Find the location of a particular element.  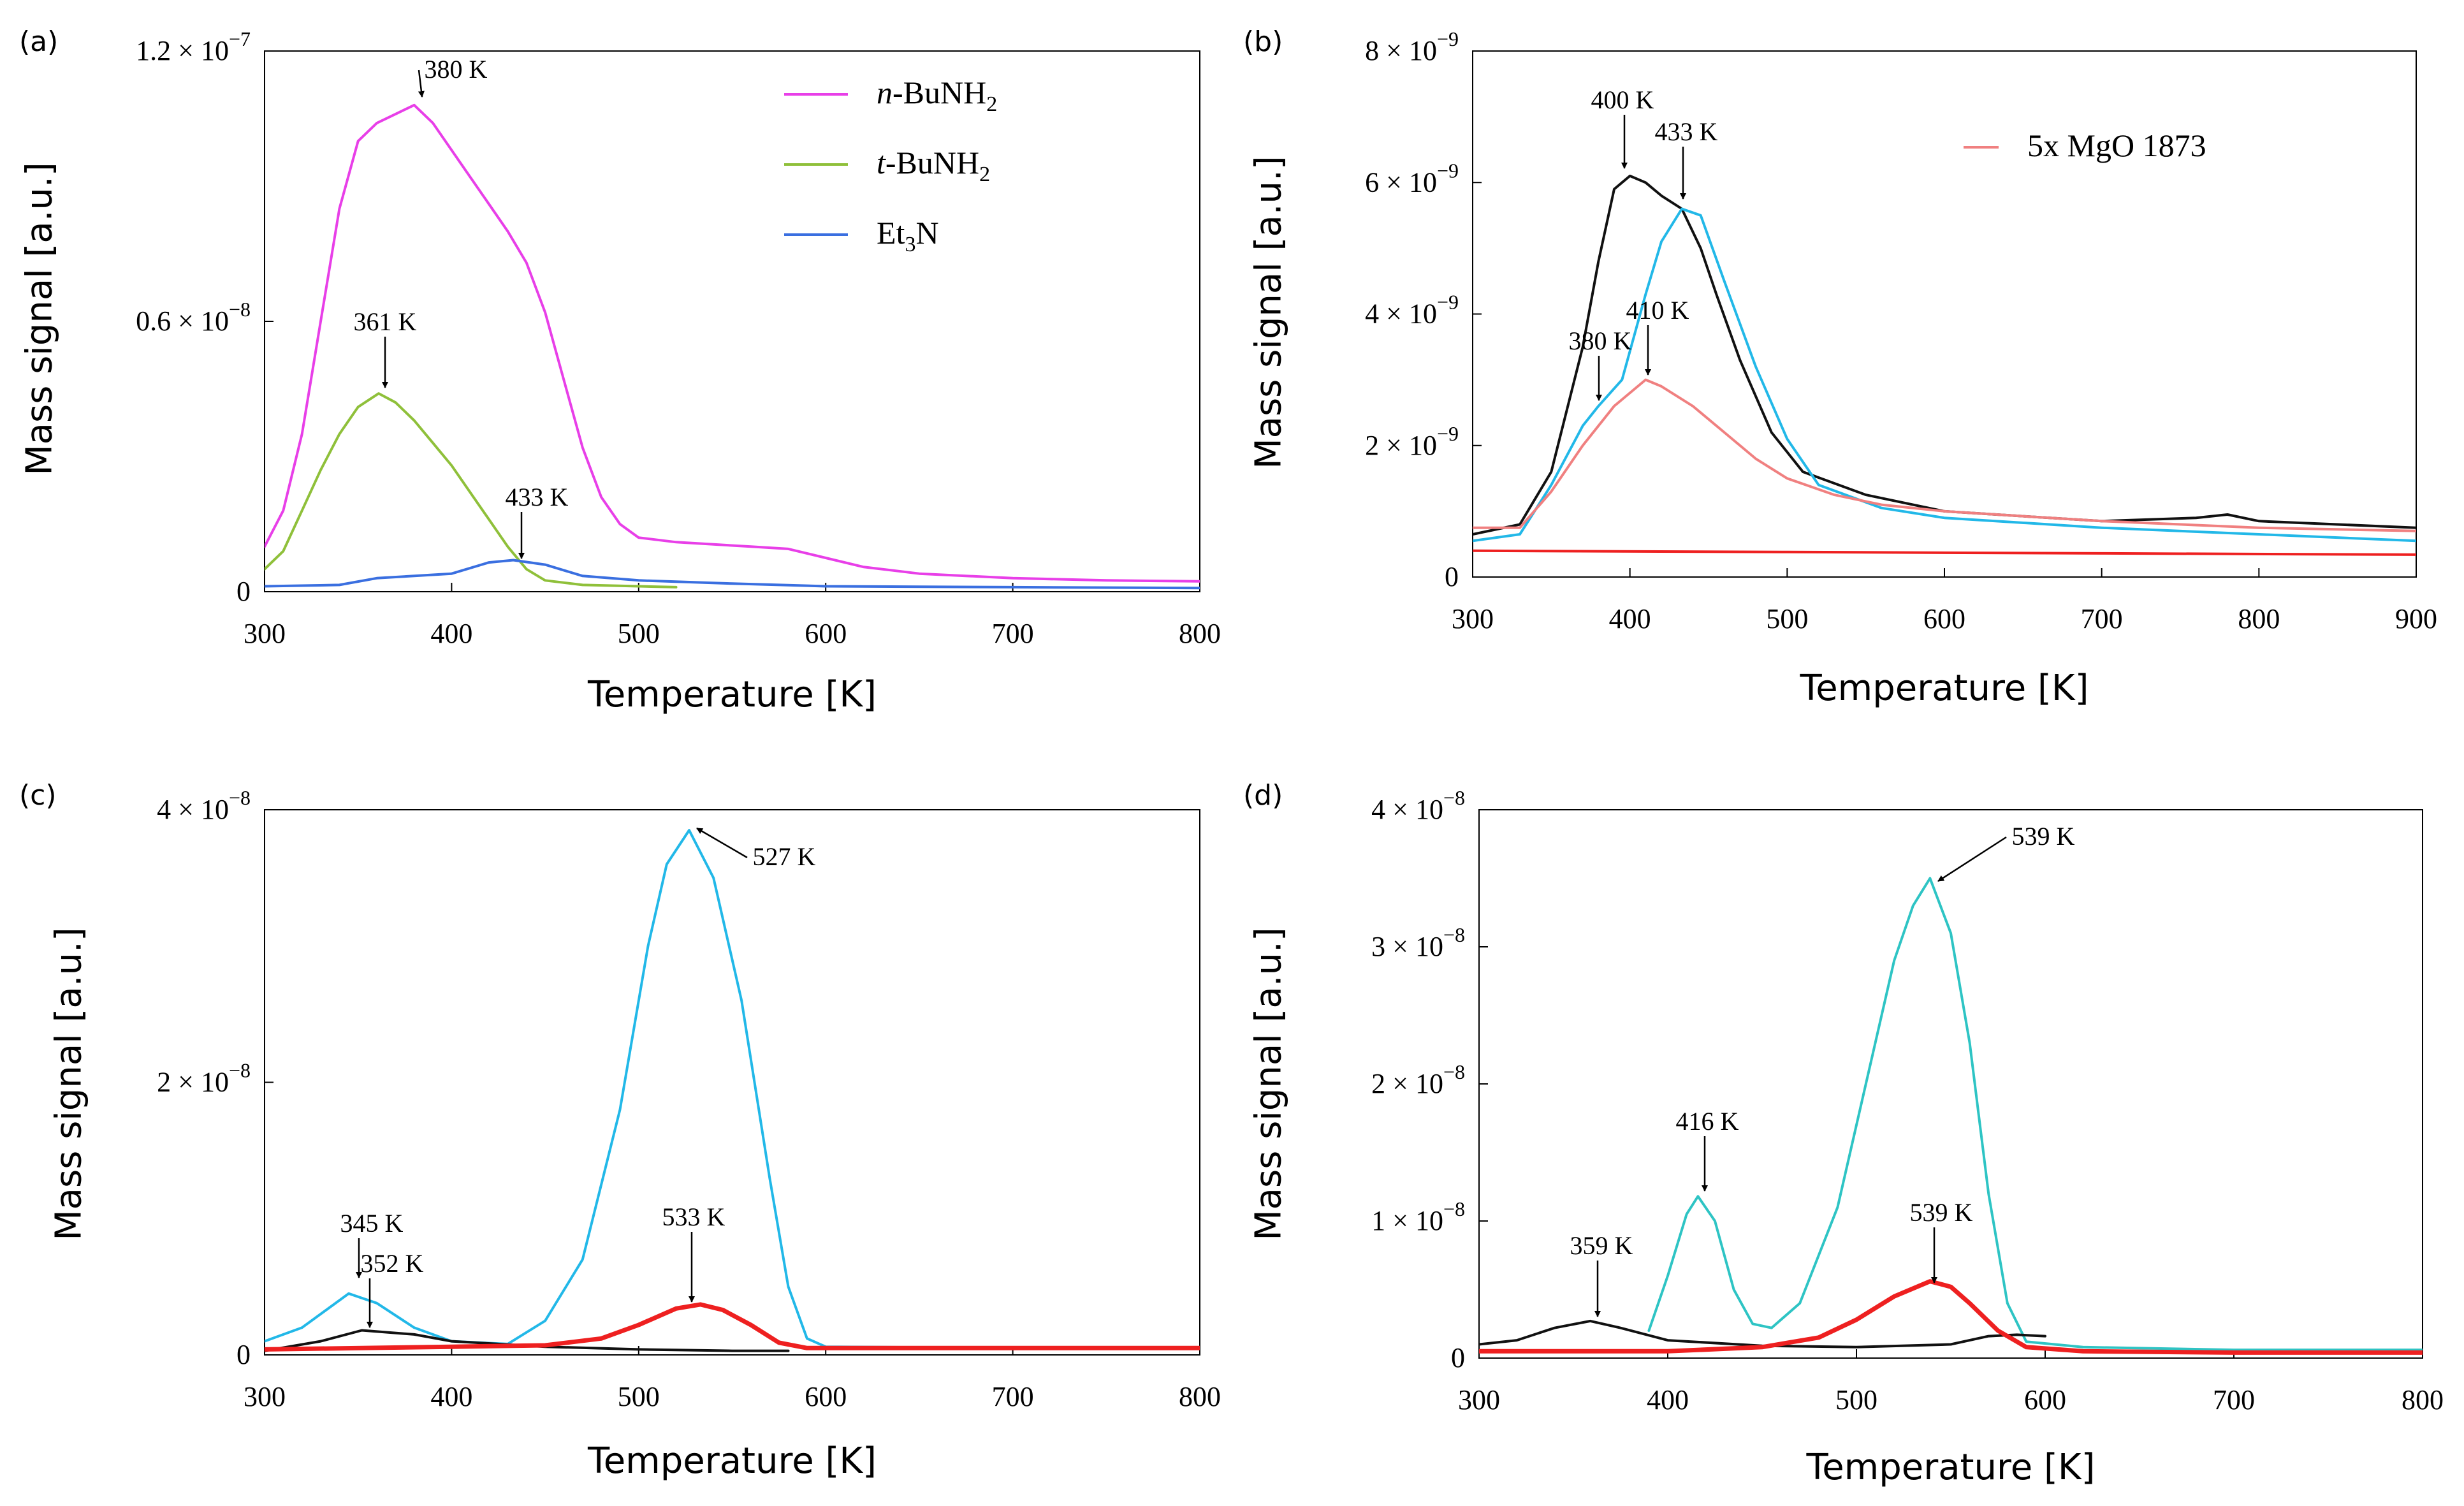

peak-annotation: 527 K is located at coordinates (785, 856).